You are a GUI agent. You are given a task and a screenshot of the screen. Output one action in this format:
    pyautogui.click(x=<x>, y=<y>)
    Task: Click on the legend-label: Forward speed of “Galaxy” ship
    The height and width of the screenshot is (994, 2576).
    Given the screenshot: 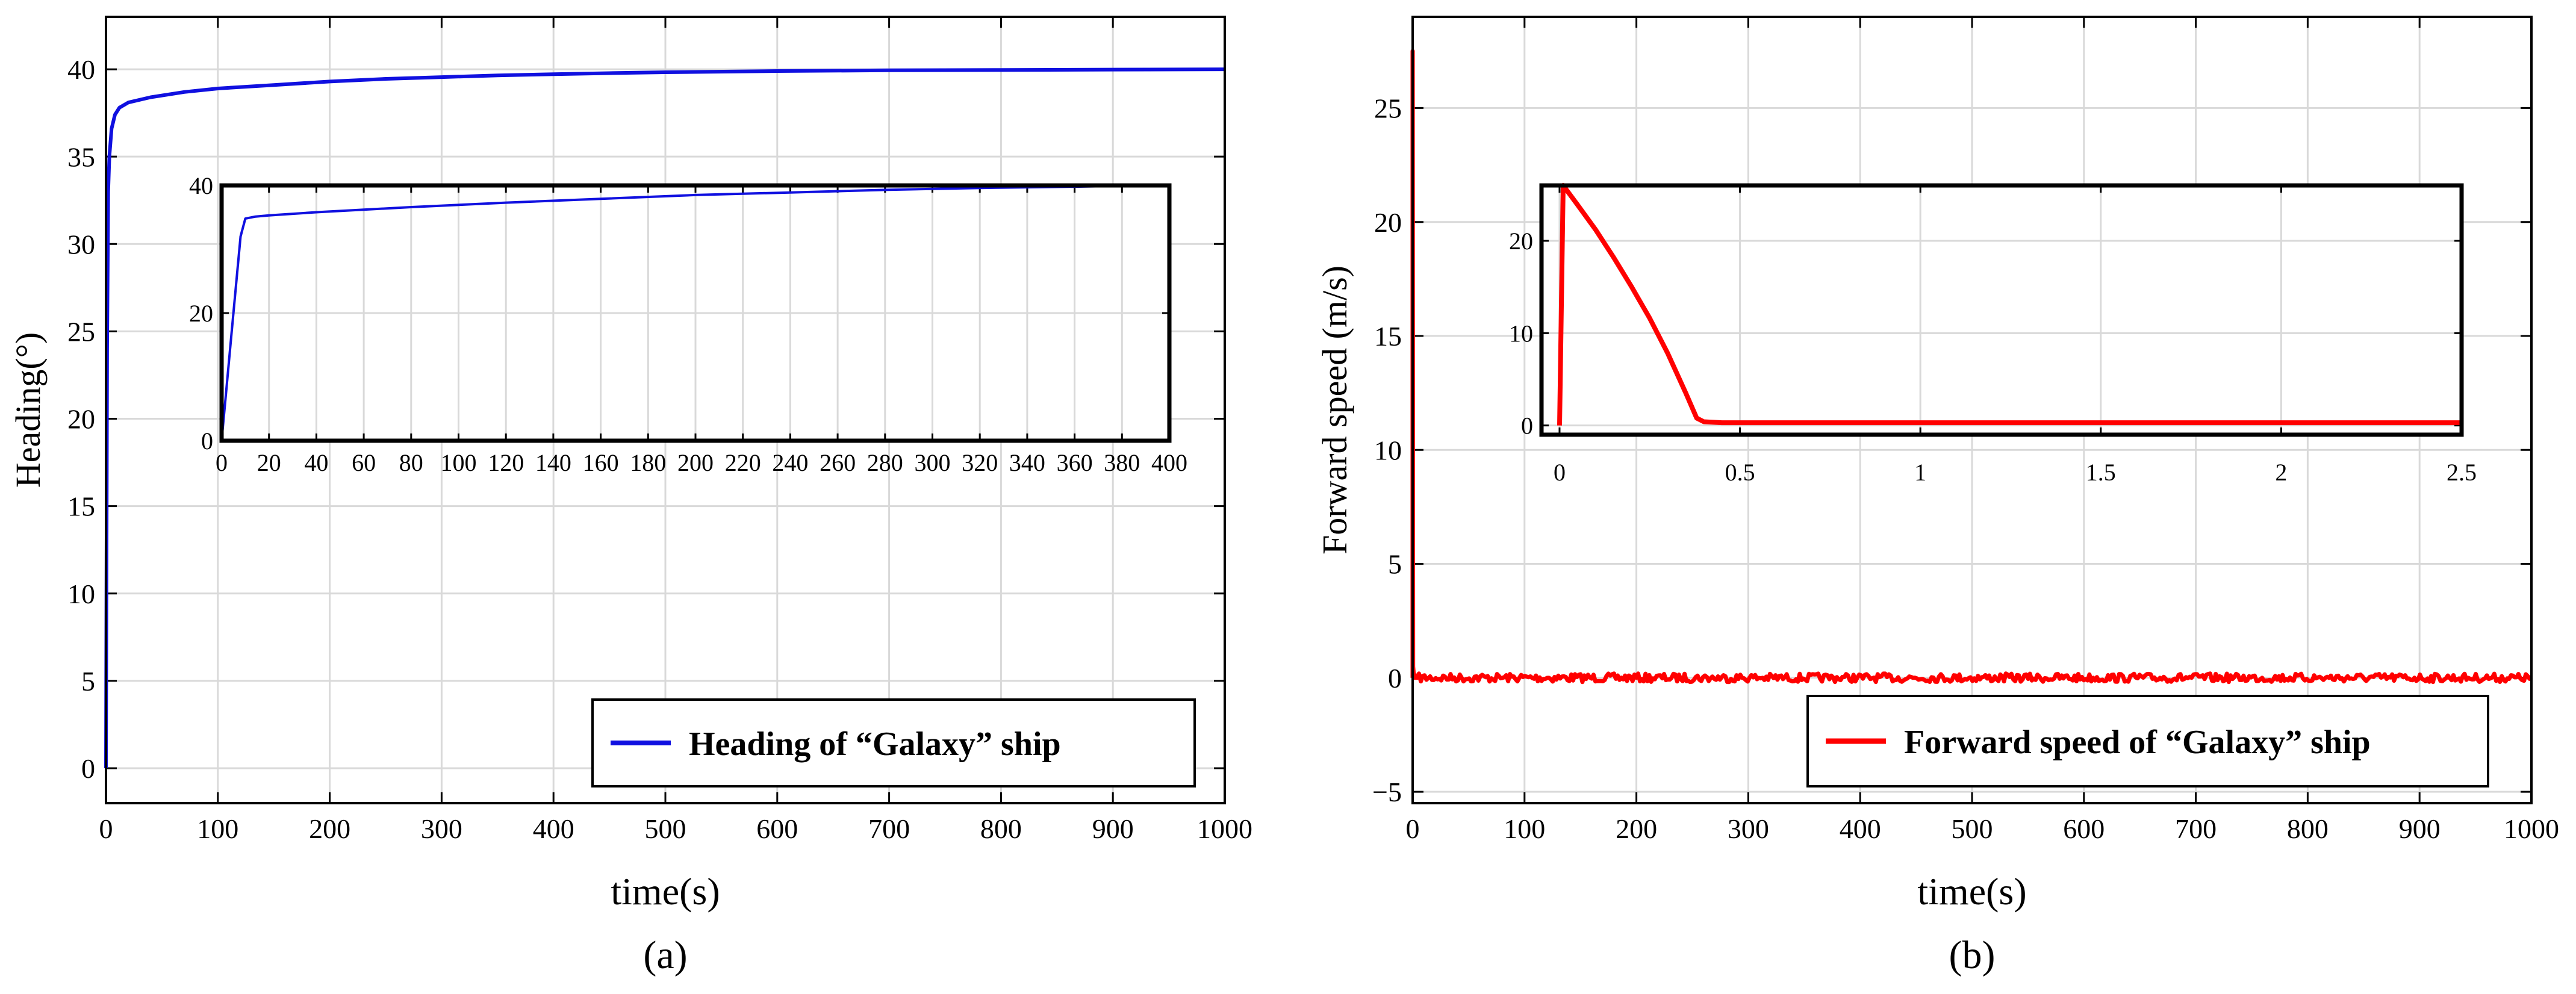 What is the action you would take?
    pyautogui.click(x=2137, y=742)
    